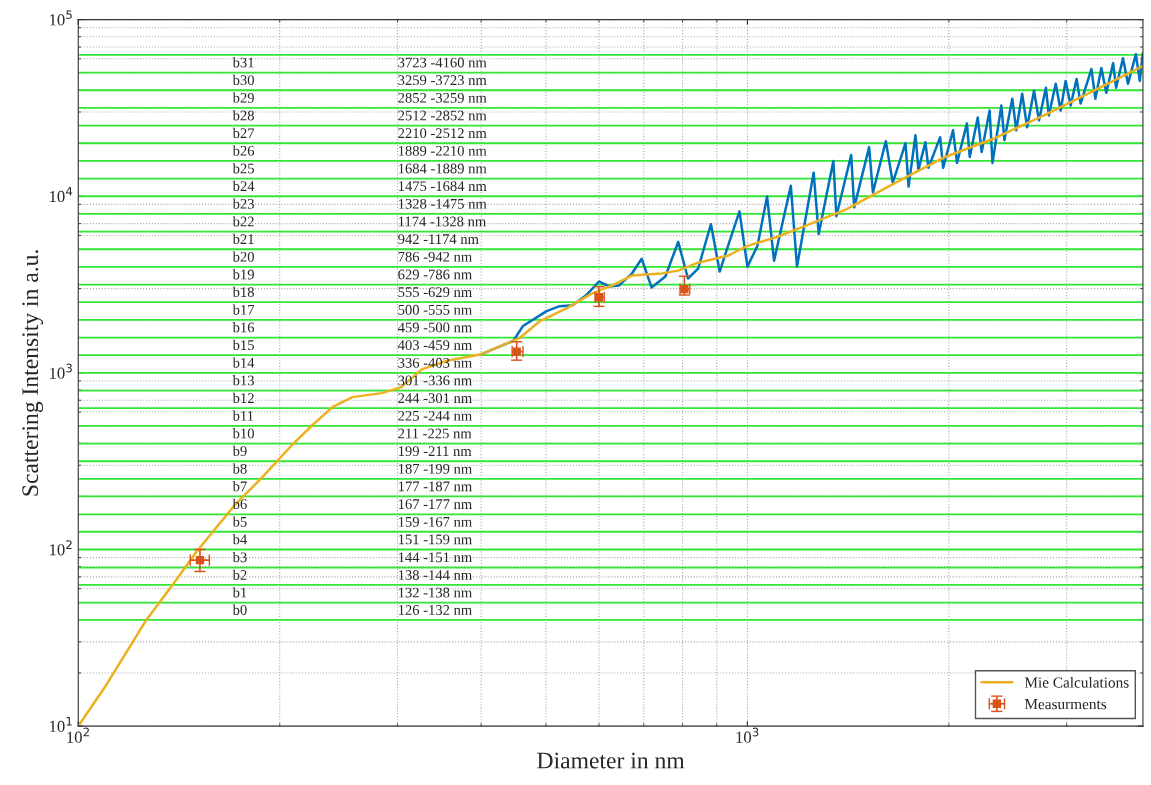  I want to click on annotation: 138 -144 nm, so click(435, 575).